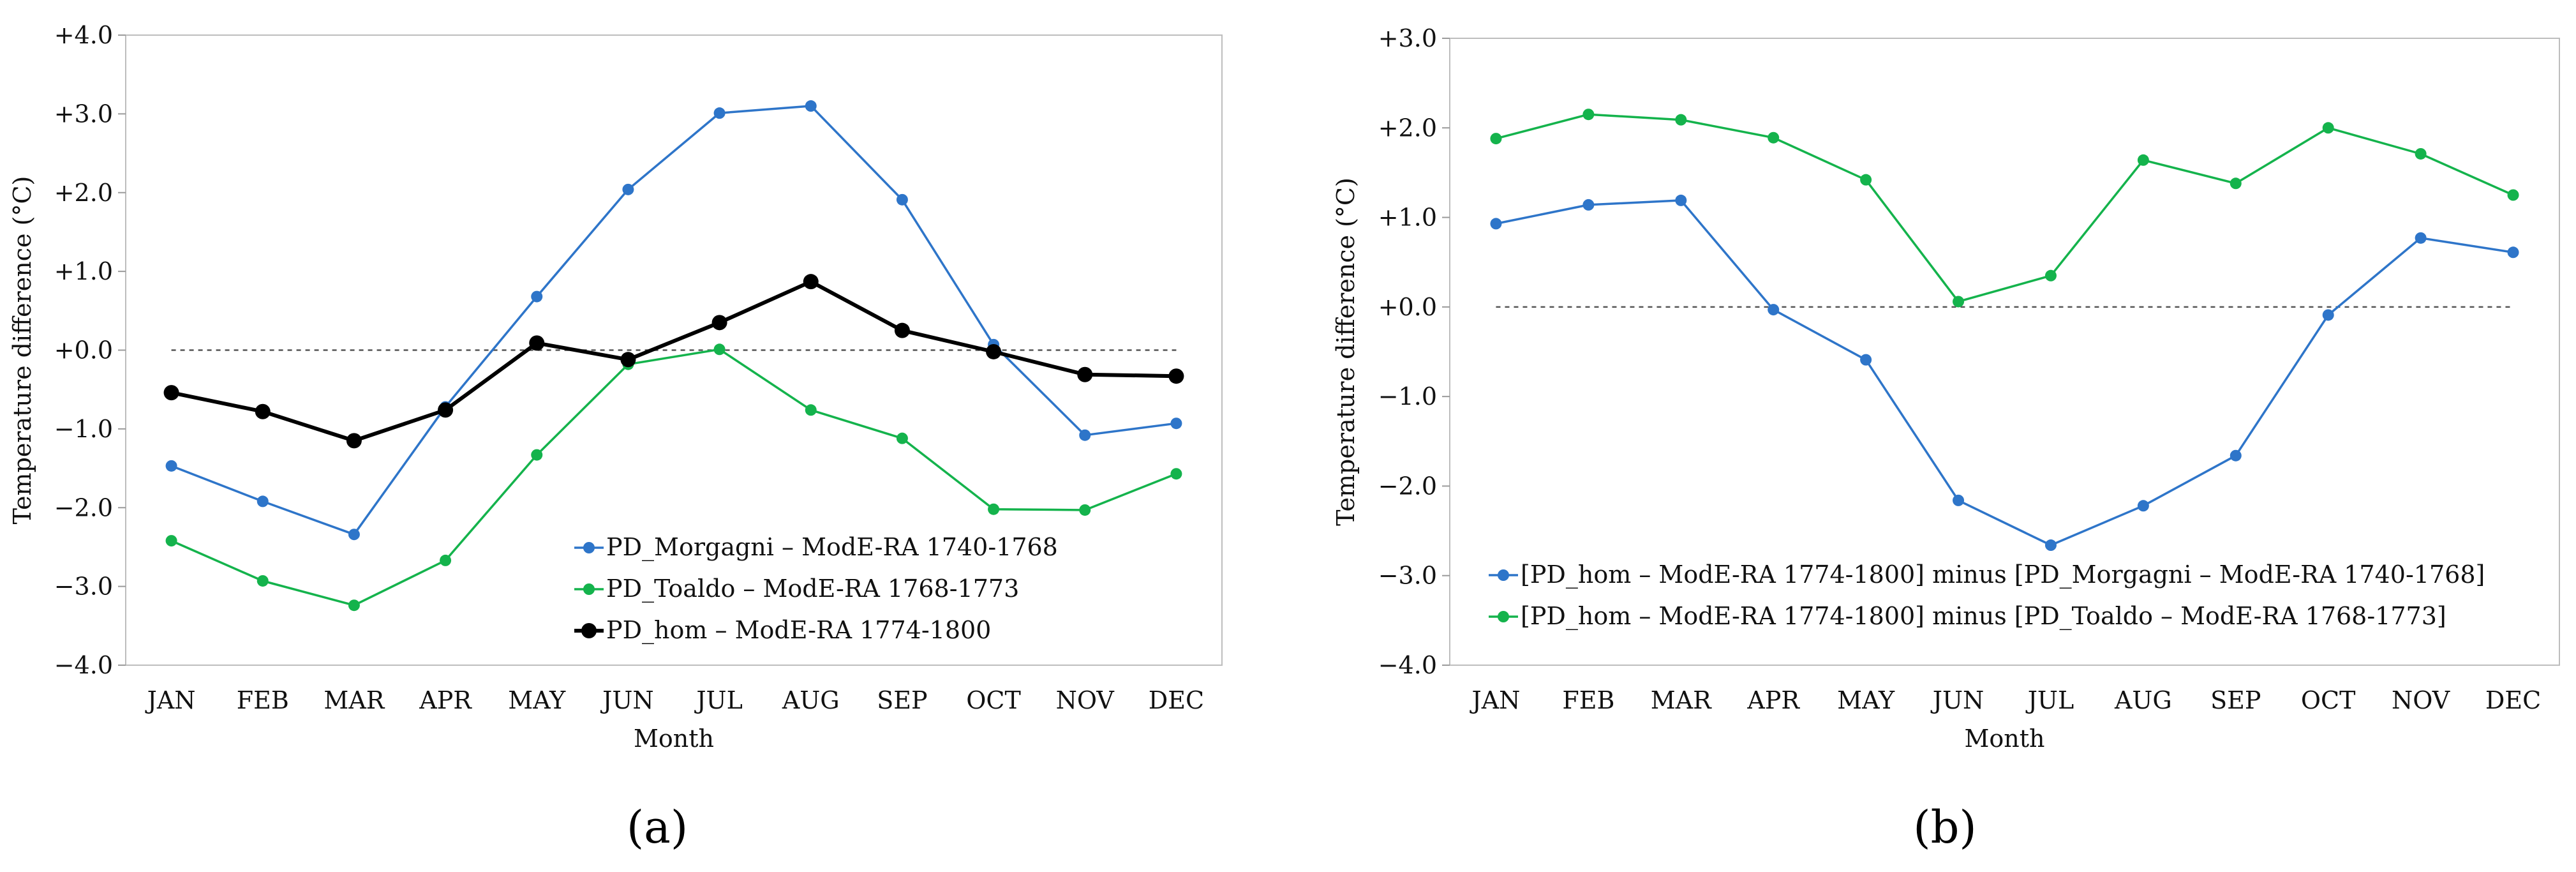 The image size is (2576, 872). I want to click on x-tick-label: JUL, so click(2049, 700).